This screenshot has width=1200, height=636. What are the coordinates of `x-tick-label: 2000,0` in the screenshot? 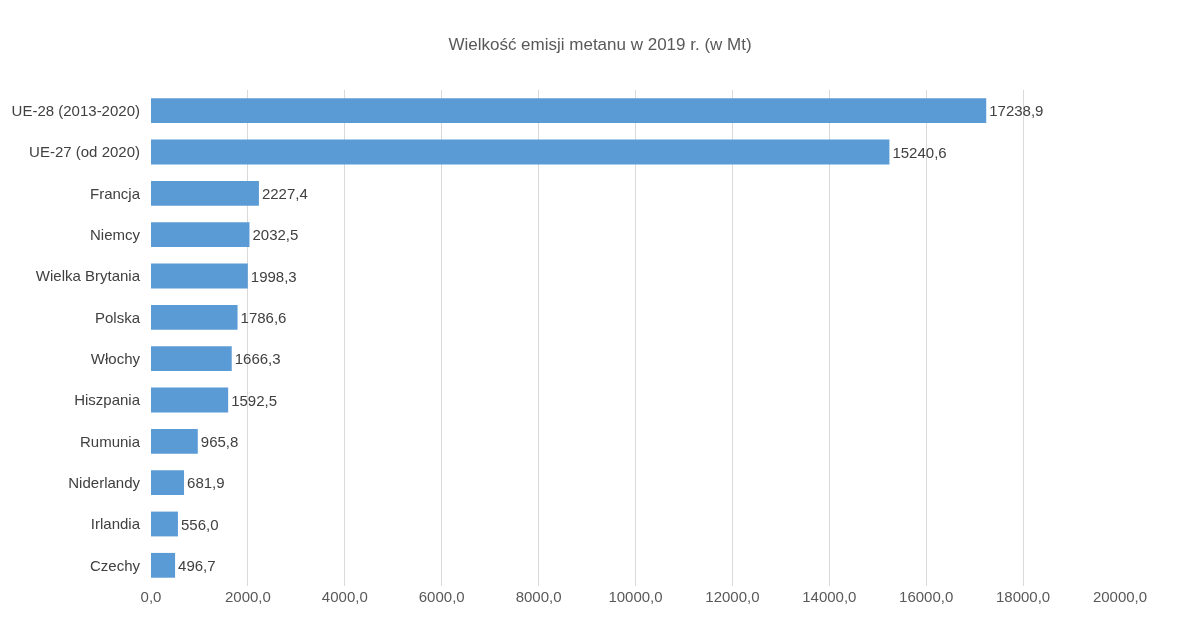 It's located at (247, 596).